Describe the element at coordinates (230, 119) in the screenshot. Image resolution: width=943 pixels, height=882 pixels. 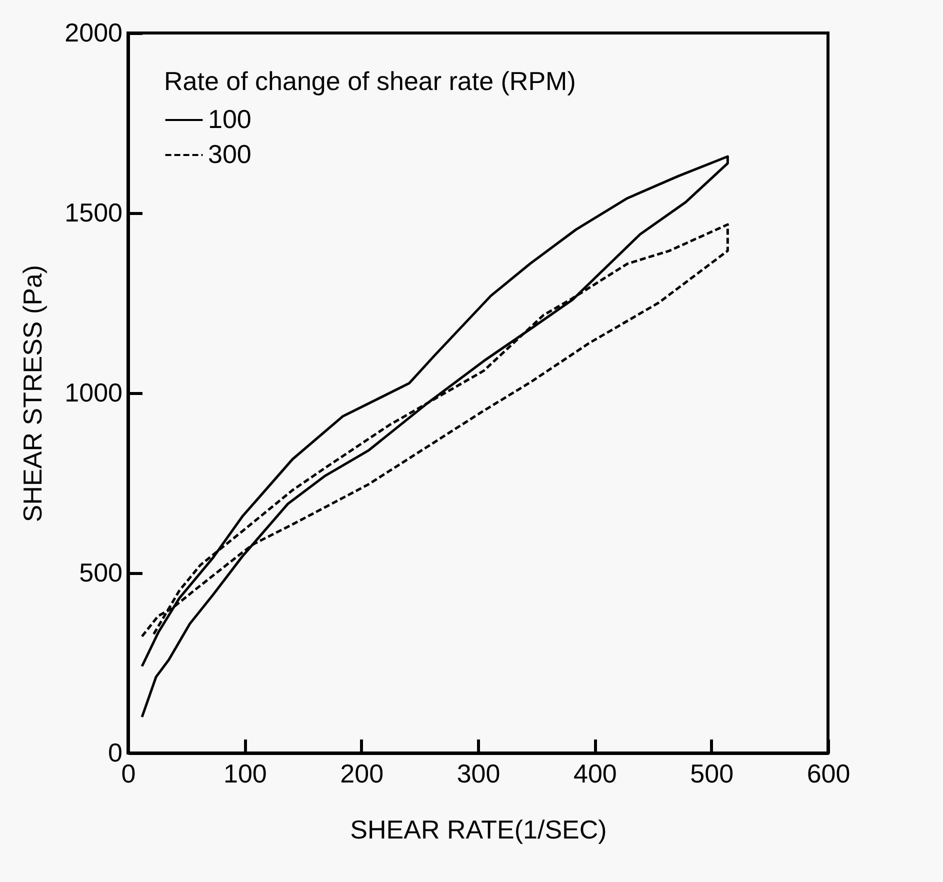
I see `legend-label: 100` at that location.